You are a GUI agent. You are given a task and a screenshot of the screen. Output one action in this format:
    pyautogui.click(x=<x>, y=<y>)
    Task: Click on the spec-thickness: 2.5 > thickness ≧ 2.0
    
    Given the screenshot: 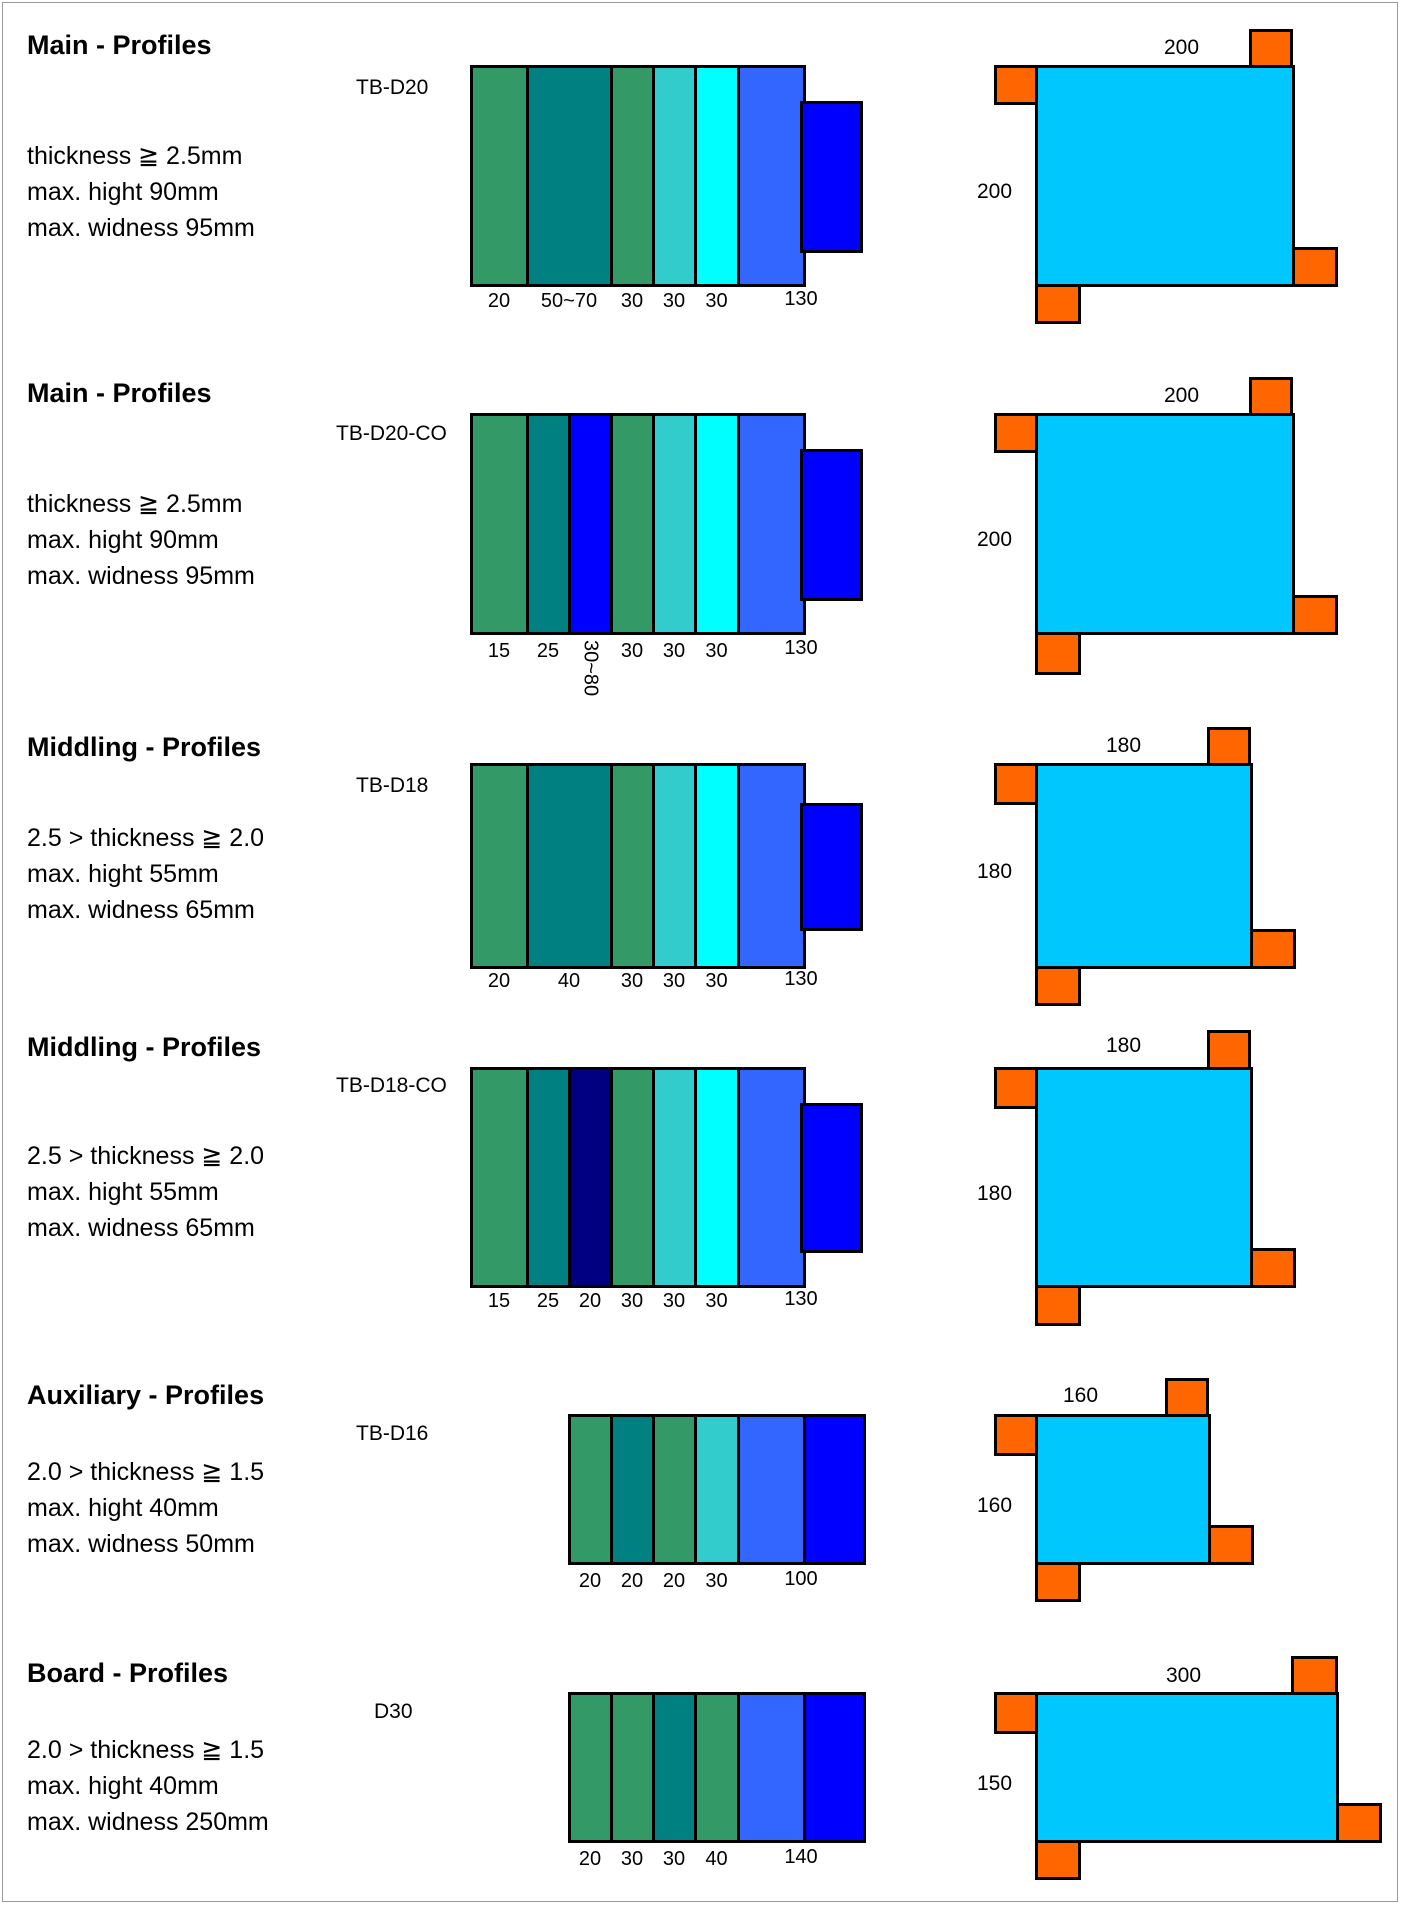 What is the action you would take?
    pyautogui.click(x=146, y=1156)
    